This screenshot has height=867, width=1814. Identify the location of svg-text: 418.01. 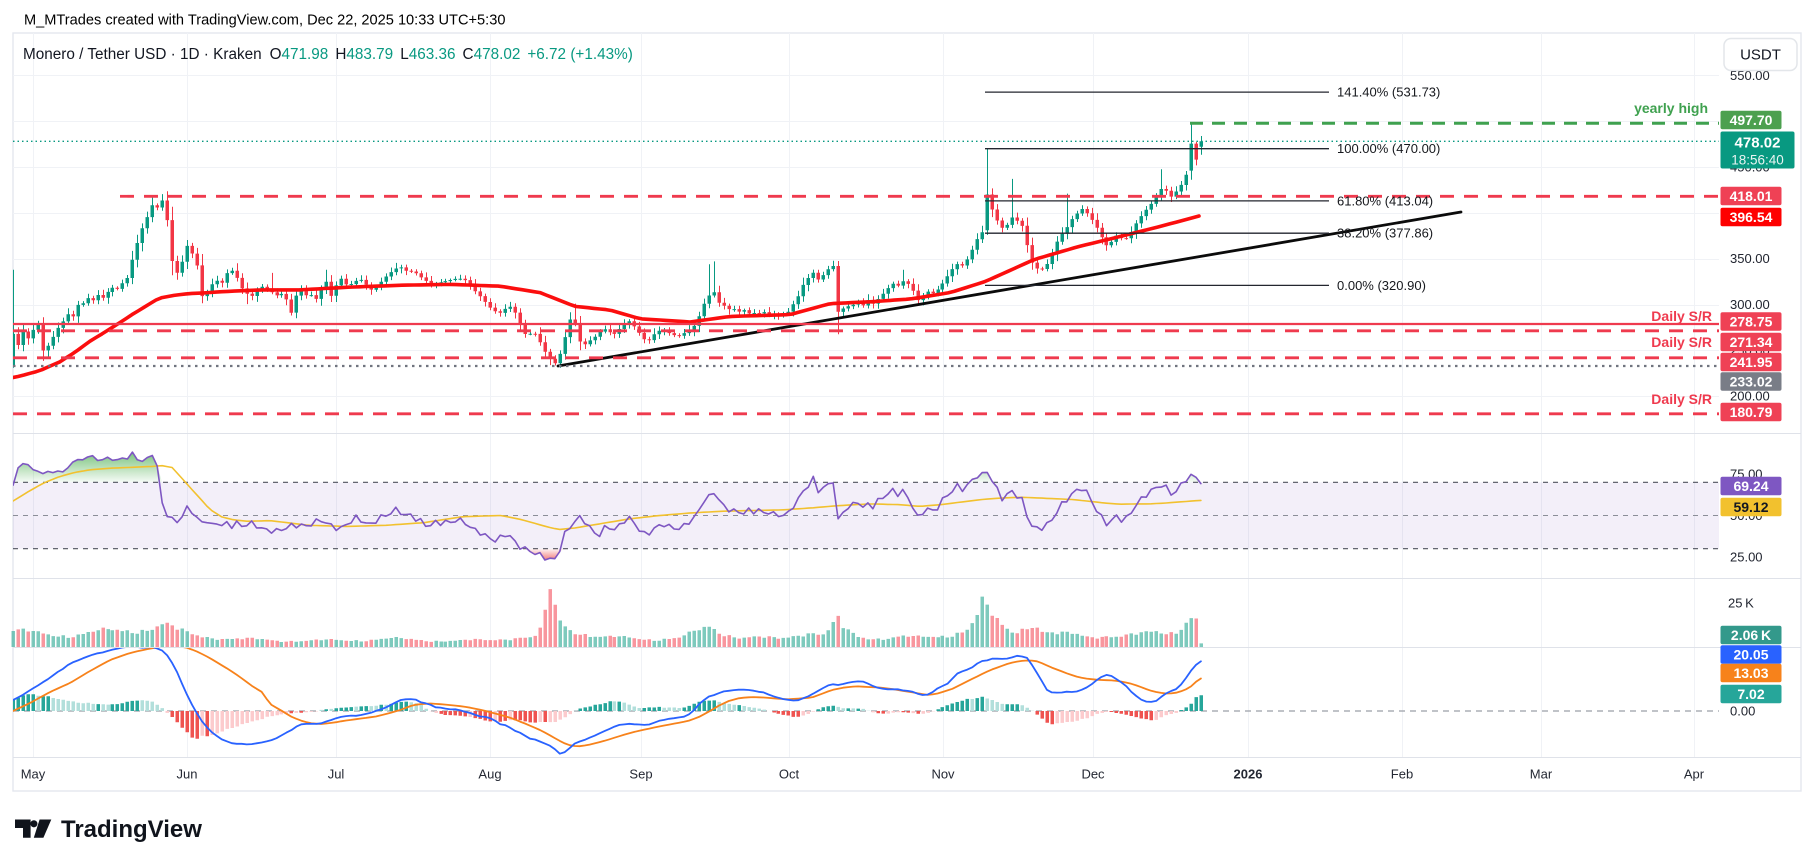
(1751, 196).